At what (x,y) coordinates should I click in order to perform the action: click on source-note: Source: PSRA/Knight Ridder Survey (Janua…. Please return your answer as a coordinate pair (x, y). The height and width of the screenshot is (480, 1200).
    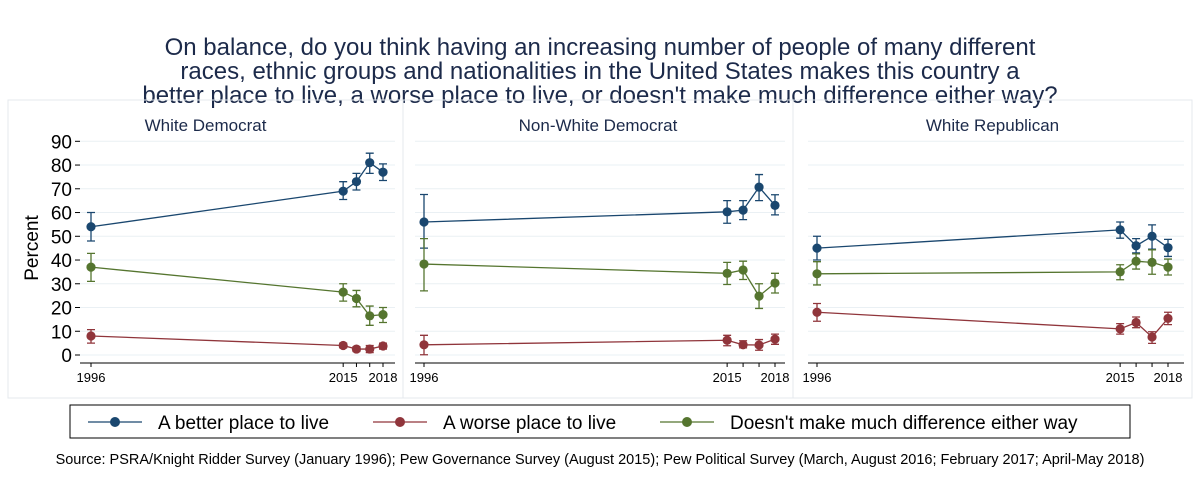
    Looking at the image, I should click on (600, 460).